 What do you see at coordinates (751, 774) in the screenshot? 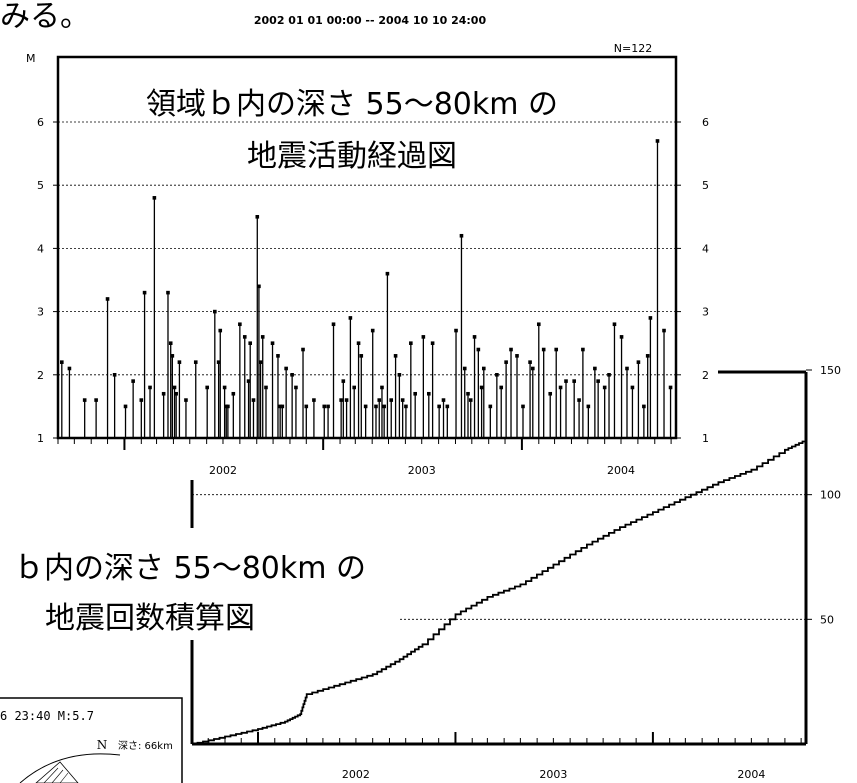
I see `cumulative-x-tick-label: 2004` at bounding box center [751, 774].